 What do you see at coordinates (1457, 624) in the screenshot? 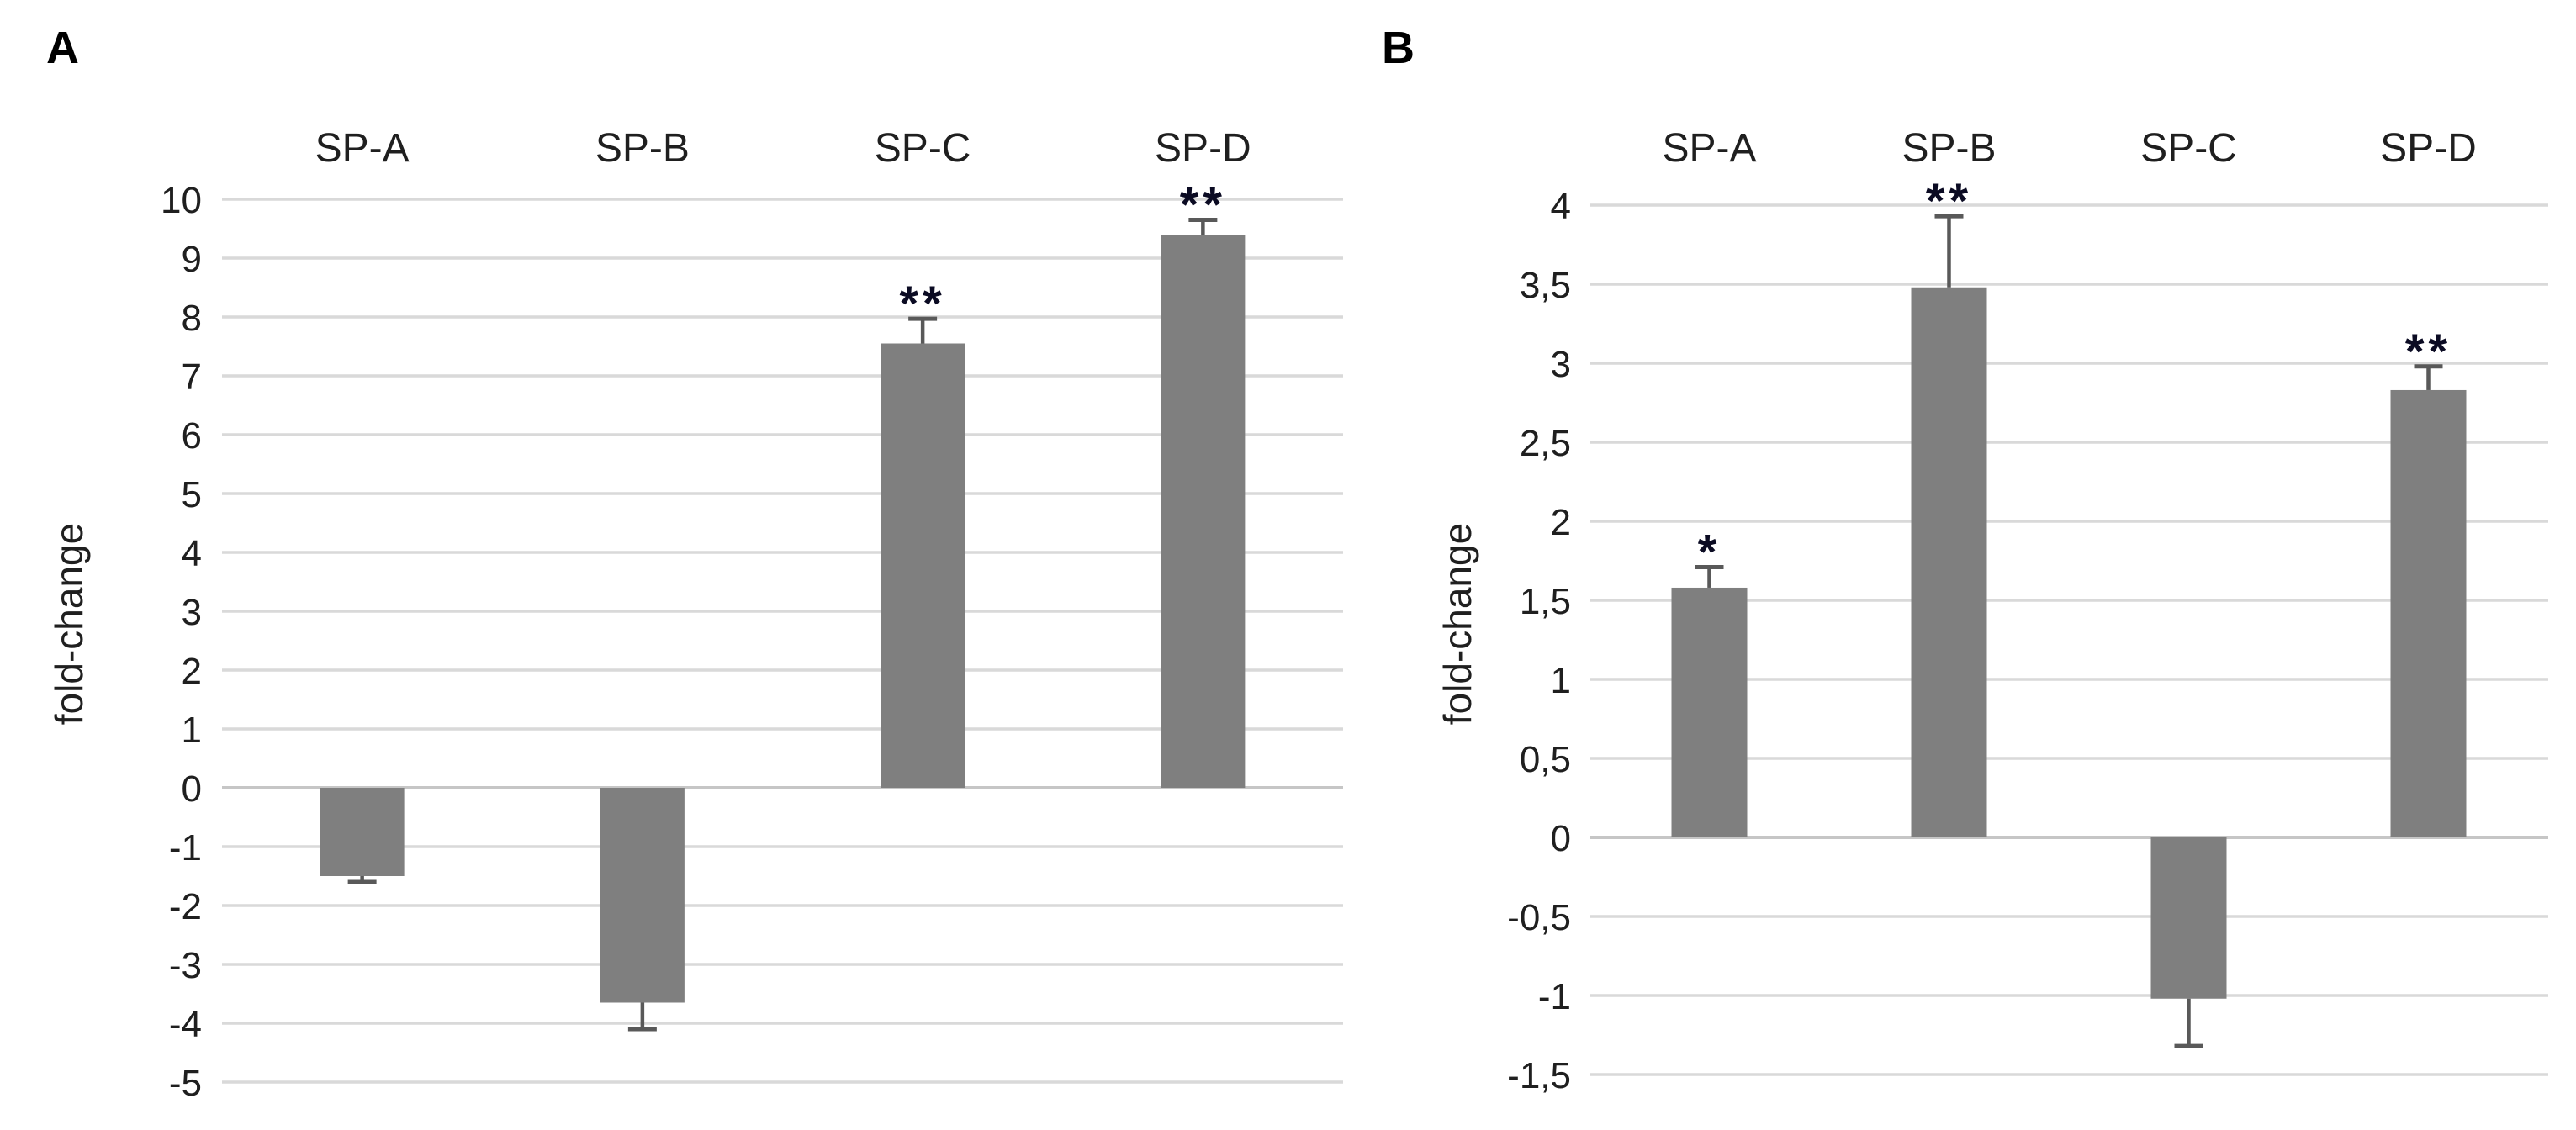
I see `panel-b-y-axis-title: fold-change` at bounding box center [1457, 624].